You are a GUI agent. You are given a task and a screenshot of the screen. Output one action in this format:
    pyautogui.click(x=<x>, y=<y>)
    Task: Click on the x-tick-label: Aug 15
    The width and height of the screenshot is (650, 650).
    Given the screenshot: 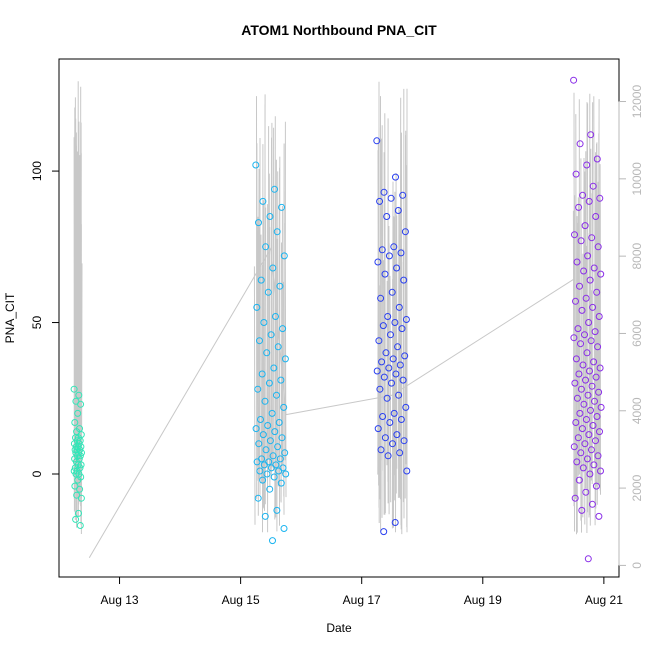 What is the action you would take?
    pyautogui.click(x=241, y=600)
    